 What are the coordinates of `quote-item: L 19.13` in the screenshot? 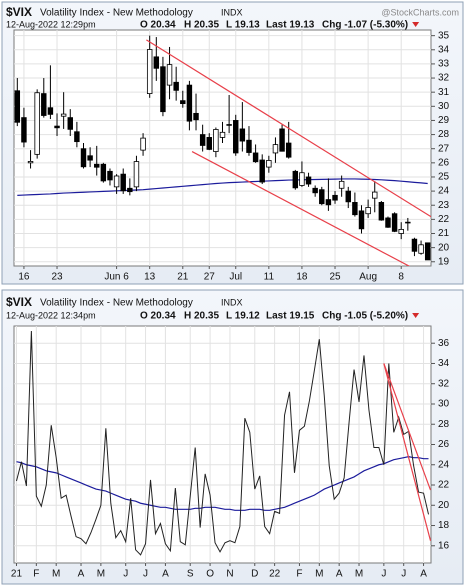 It's located at (243, 25).